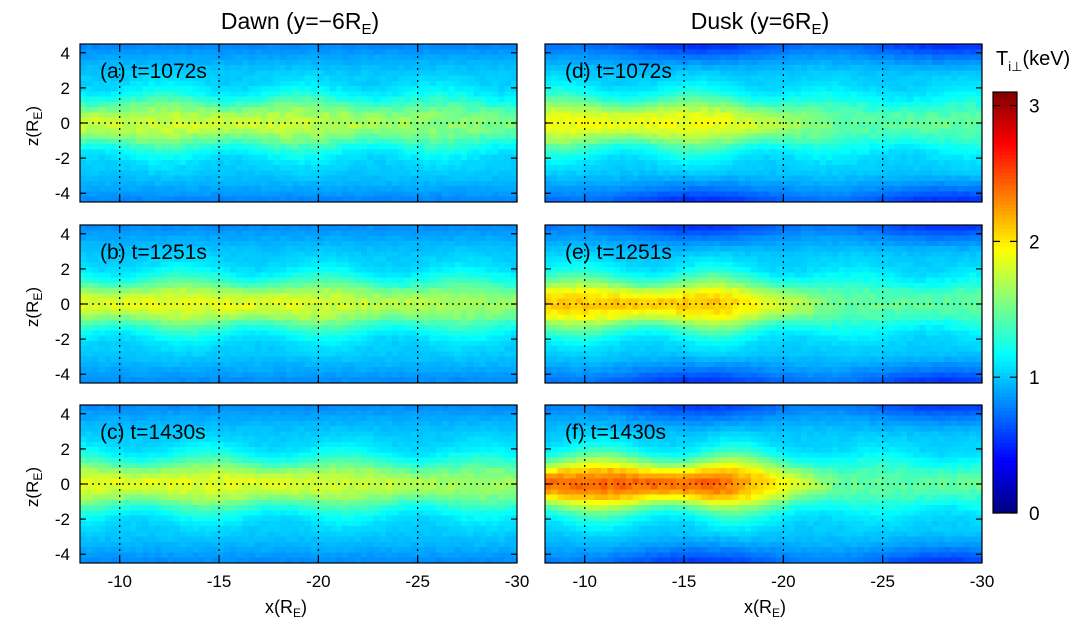  Describe the element at coordinates (65, 304) in the screenshot. I see `ytick-label: 0` at that location.